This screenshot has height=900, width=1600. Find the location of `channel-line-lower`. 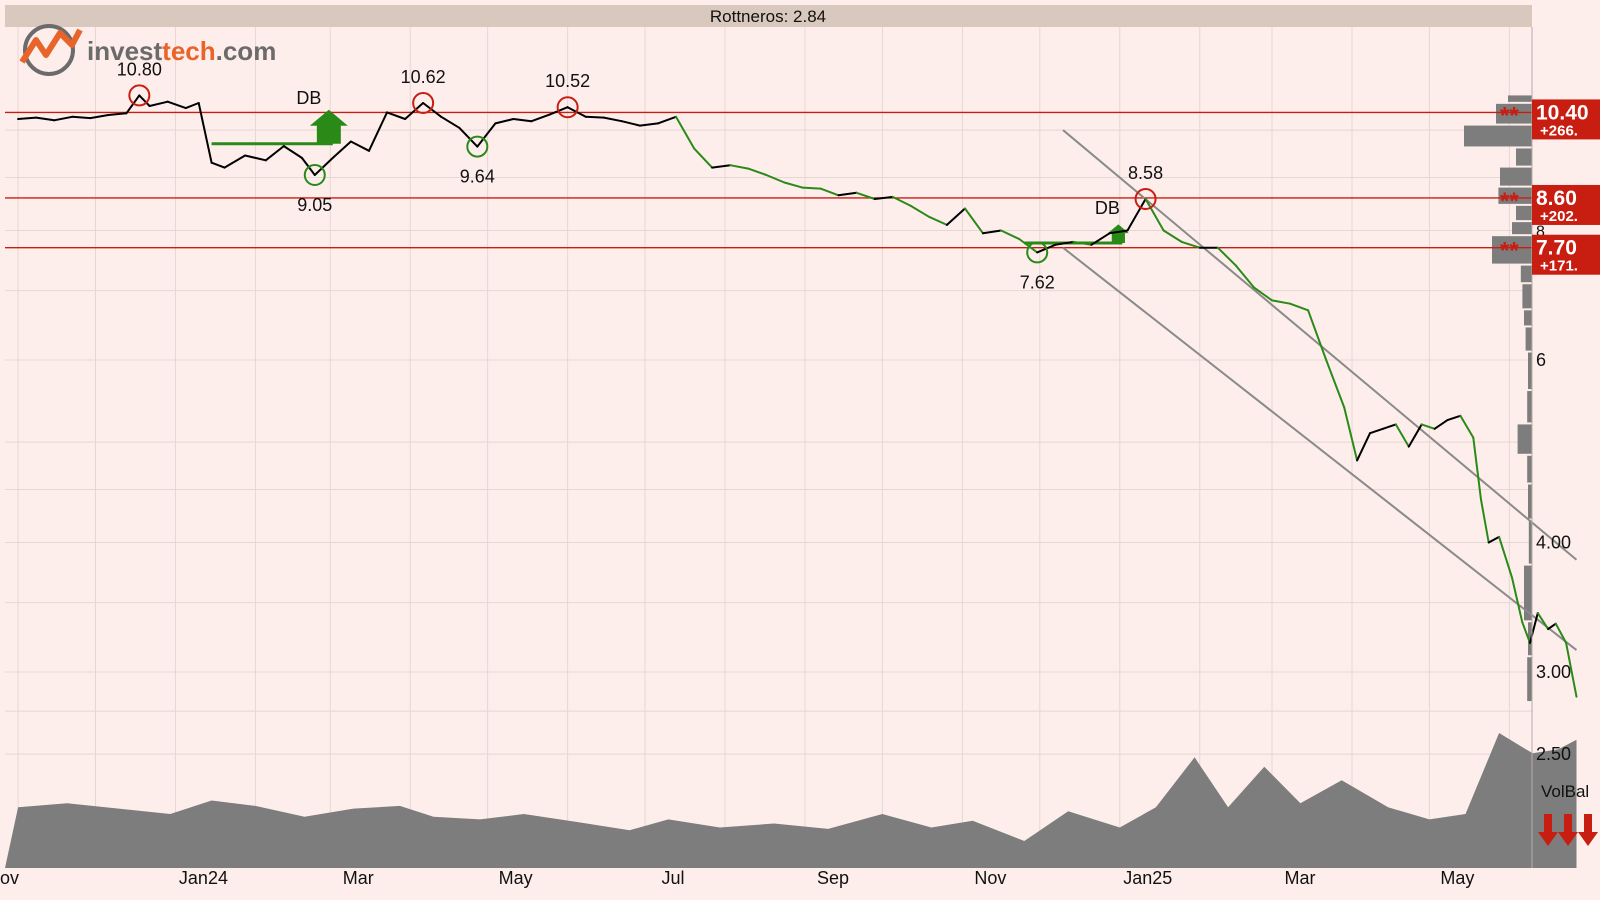

channel-line-lower is located at coordinates (1320, 448).